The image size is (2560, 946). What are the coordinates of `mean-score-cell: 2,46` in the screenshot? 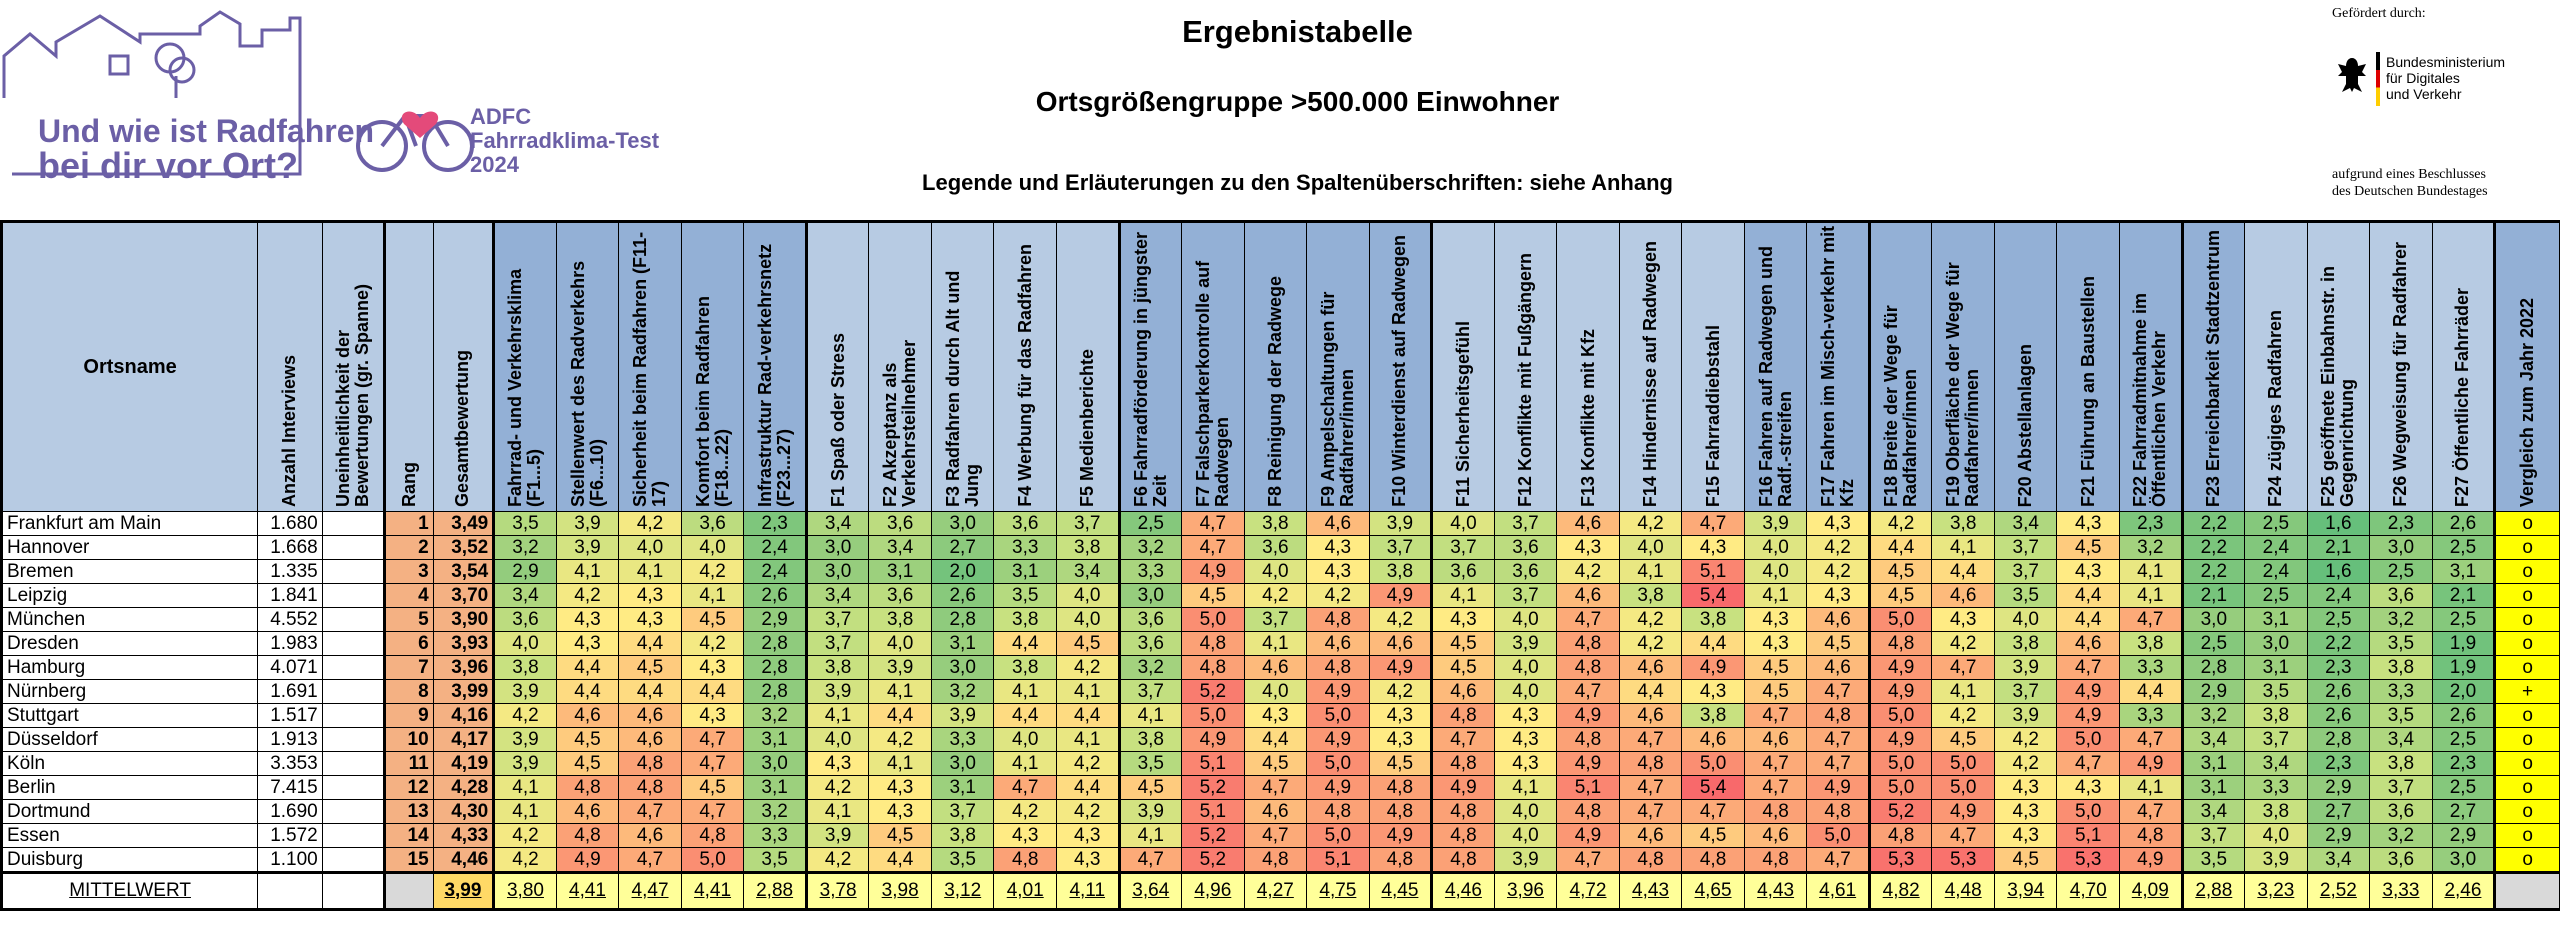 It's located at (2464, 891).